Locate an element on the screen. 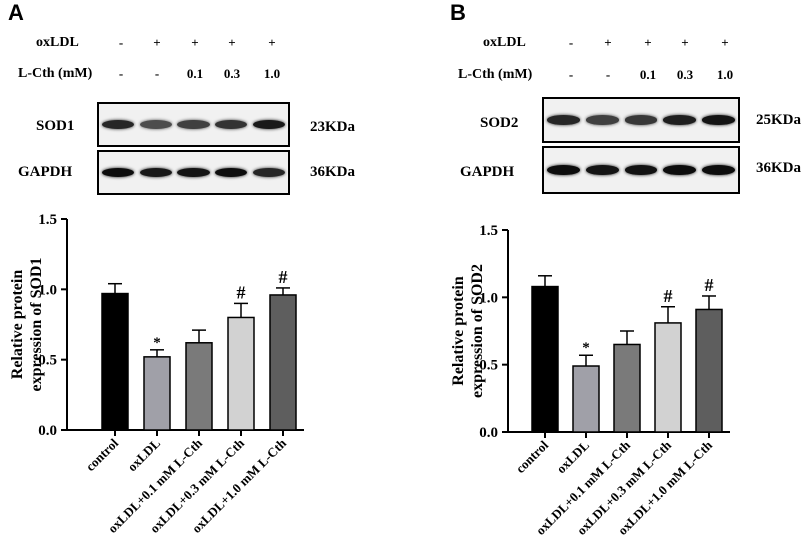 The image size is (809, 559). panel-b-oxldl-value: - is located at coordinates (571, 42).